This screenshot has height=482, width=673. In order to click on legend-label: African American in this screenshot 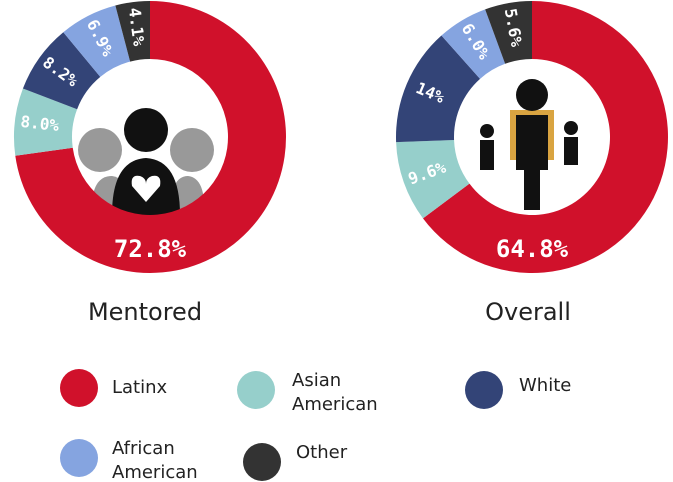, I will do `click(155, 460)`.